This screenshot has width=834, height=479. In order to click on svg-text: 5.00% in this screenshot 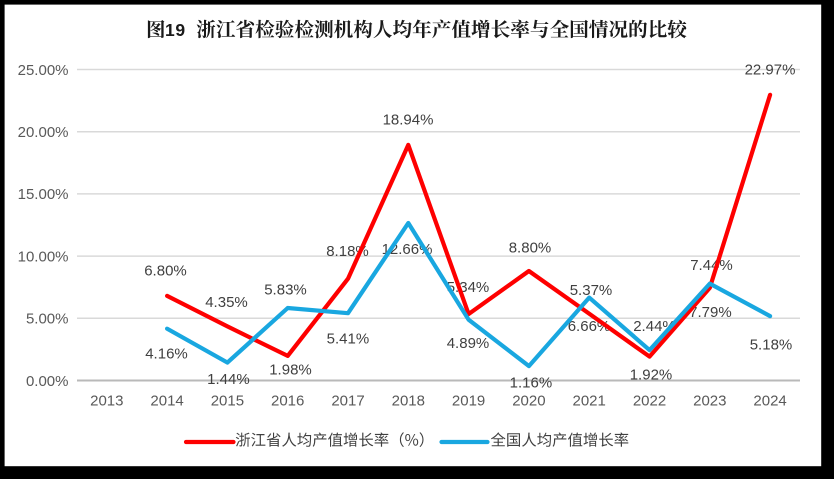, I will do `click(47, 319)`.